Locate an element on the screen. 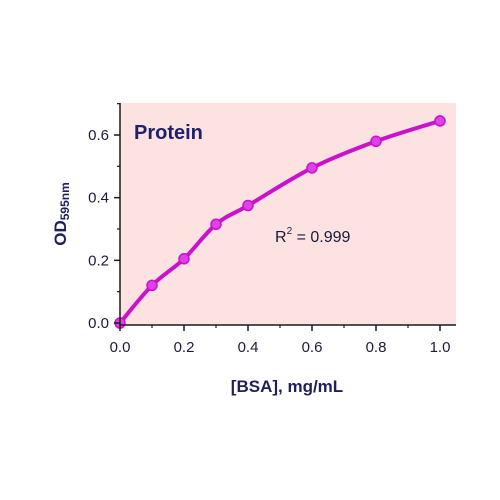 The width and height of the screenshot is (500, 500). y-axis-label-sub: 595nm is located at coordinates (65, 201).